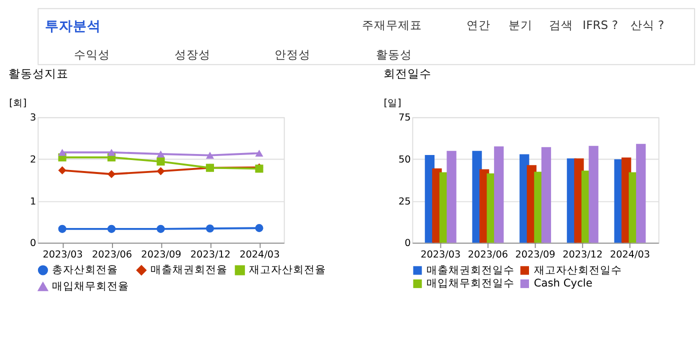 Image resolution: width=697 pixels, height=342 pixels. What do you see at coordinates (560, 25) in the screenshot?
I see `text: 검색` at bounding box center [560, 25].